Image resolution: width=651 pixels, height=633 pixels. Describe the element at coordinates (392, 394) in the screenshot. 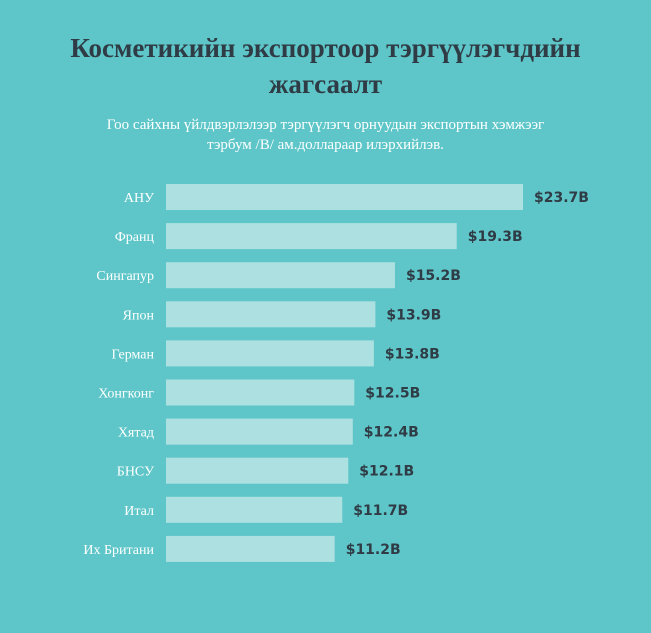

I see `value-label-5: $12.5B` at that location.